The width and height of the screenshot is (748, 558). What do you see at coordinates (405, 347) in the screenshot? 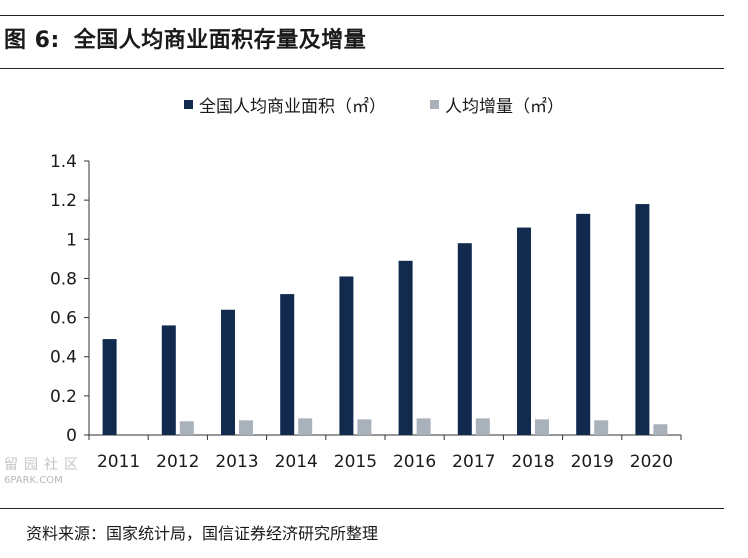
I see `bar-stock-2016` at bounding box center [405, 347].